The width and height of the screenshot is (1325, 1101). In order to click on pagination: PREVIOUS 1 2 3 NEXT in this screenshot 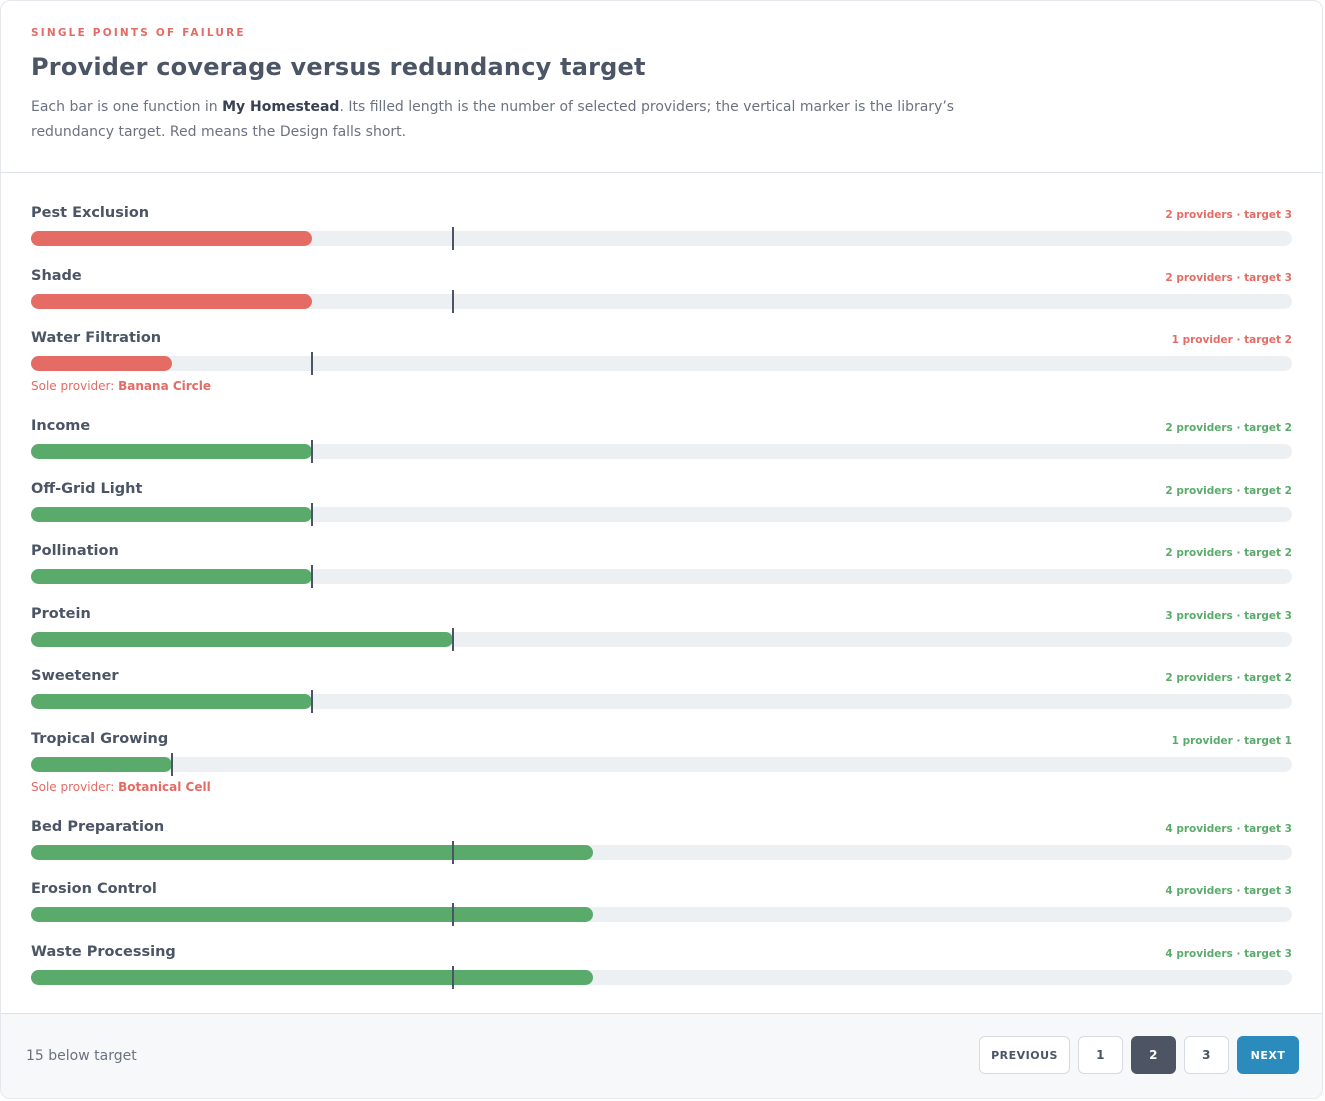, I will do `click(1139, 1055)`.